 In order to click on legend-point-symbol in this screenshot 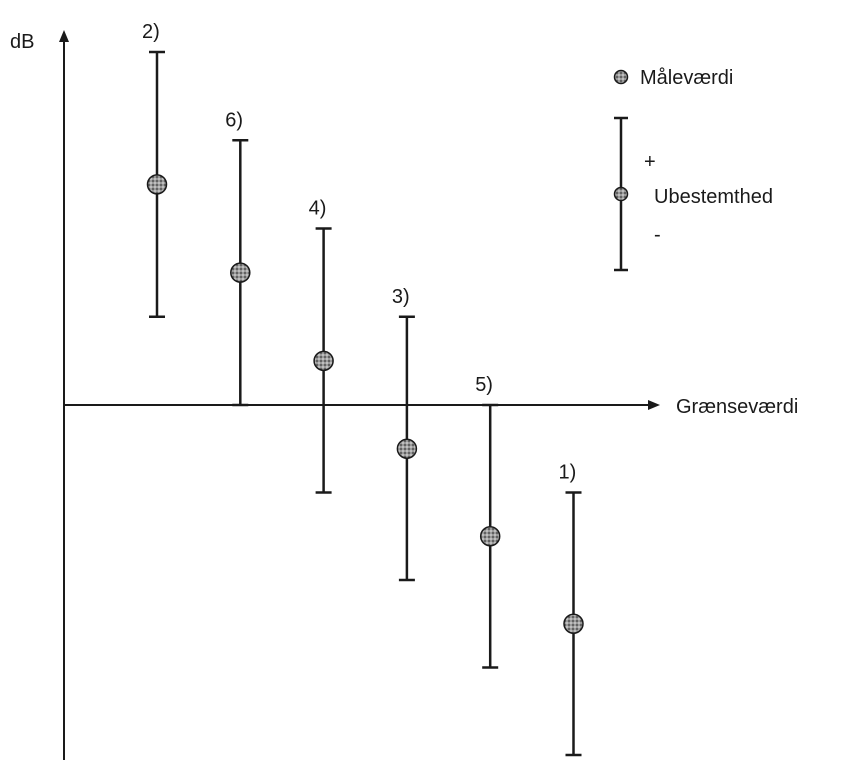, I will do `click(621, 77)`.